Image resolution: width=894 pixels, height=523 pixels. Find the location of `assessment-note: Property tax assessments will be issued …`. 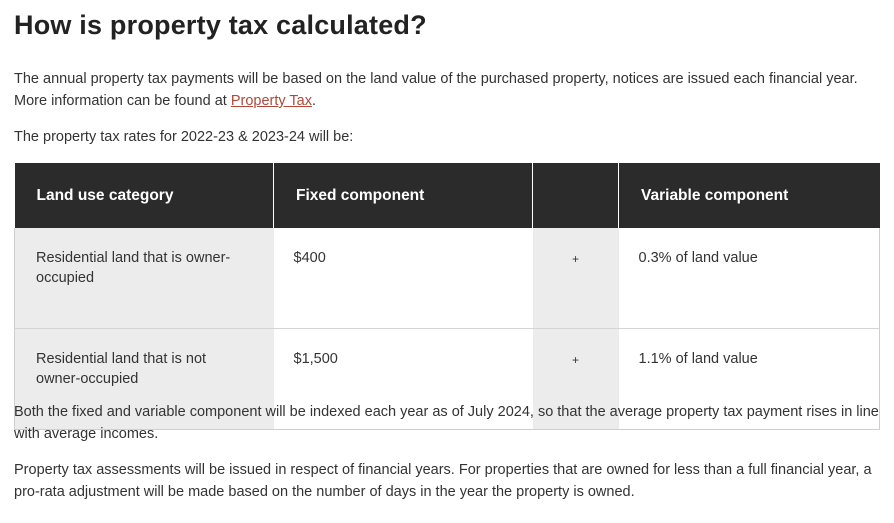

assessment-note: Property tax assessments will be issued … is located at coordinates (443, 481).